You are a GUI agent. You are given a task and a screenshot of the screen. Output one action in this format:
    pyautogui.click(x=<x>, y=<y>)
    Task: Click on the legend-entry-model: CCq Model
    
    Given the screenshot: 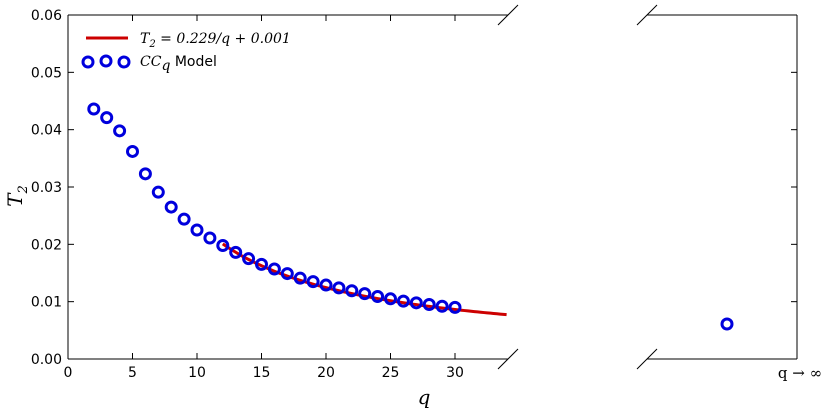 What is the action you would take?
    pyautogui.click(x=178, y=64)
    